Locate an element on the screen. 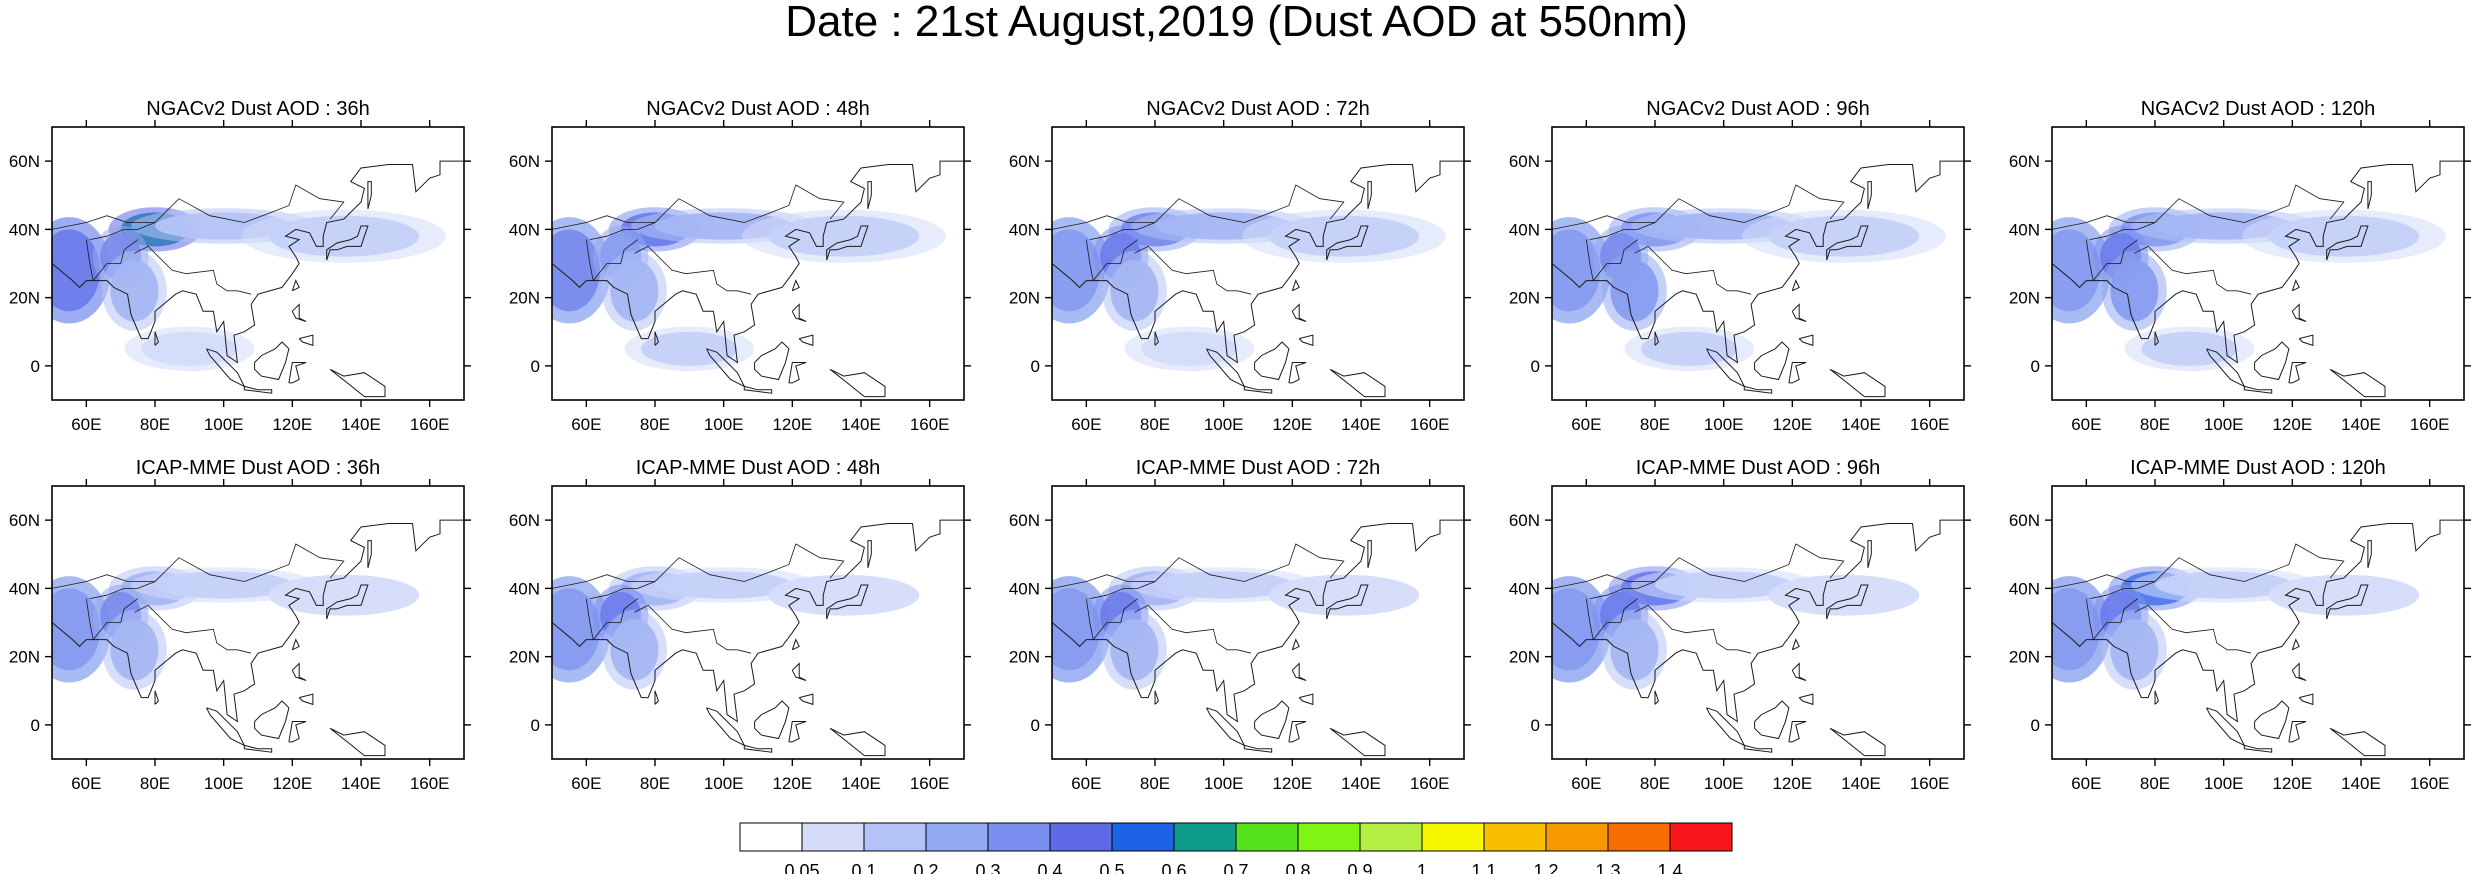 The height and width of the screenshot is (874, 2473). colorbar-label: 0.3 is located at coordinates (987, 867).